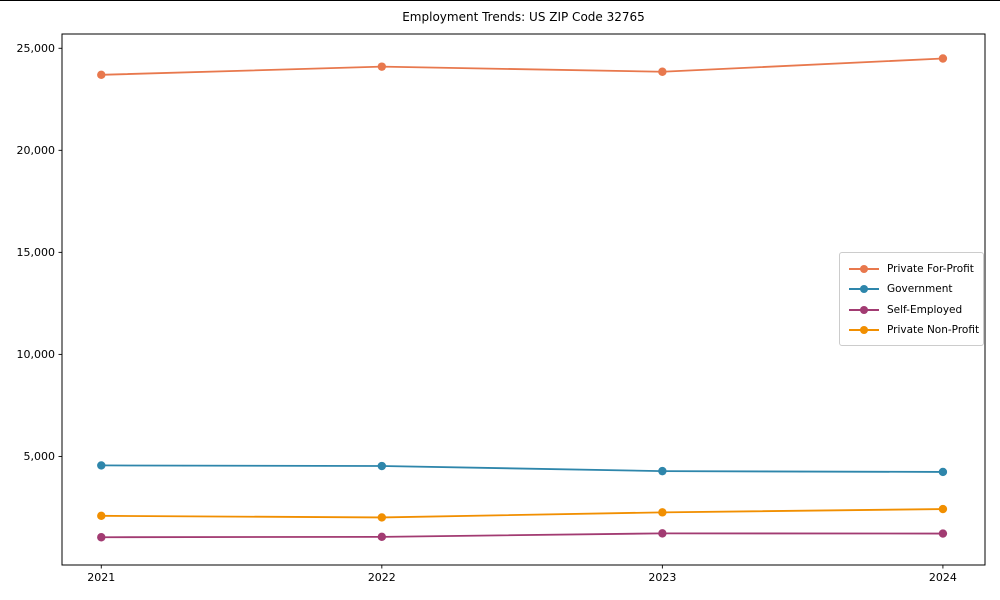 The width and height of the screenshot is (1000, 600). What do you see at coordinates (36, 252) in the screenshot?
I see `y-axis-tick-label: 15,000` at bounding box center [36, 252].